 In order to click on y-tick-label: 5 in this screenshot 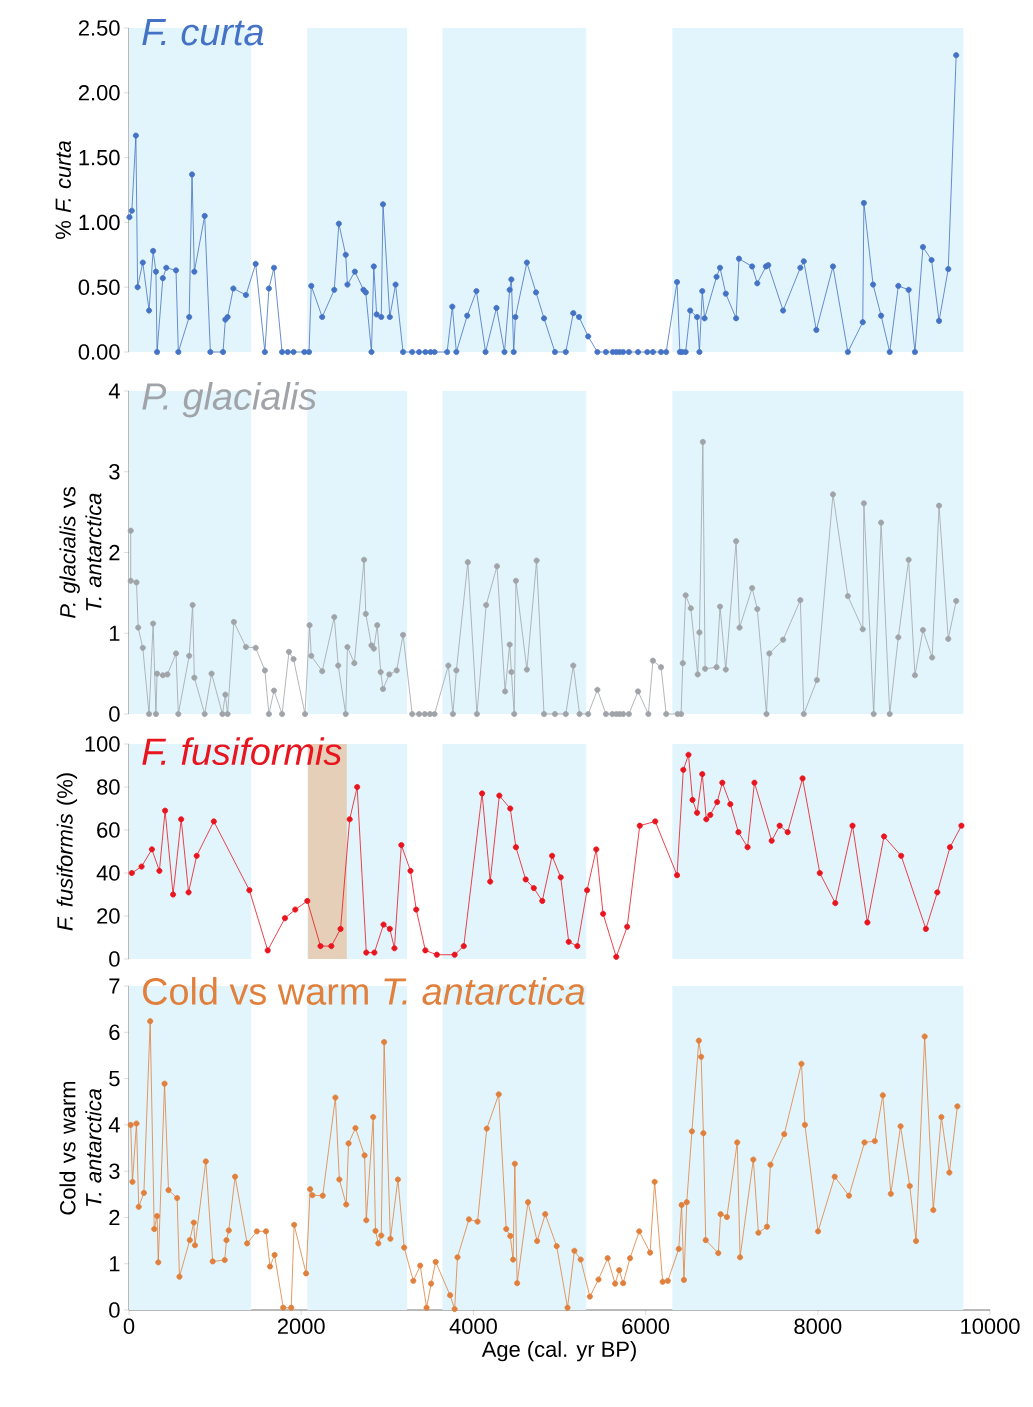, I will do `click(114, 1078)`.